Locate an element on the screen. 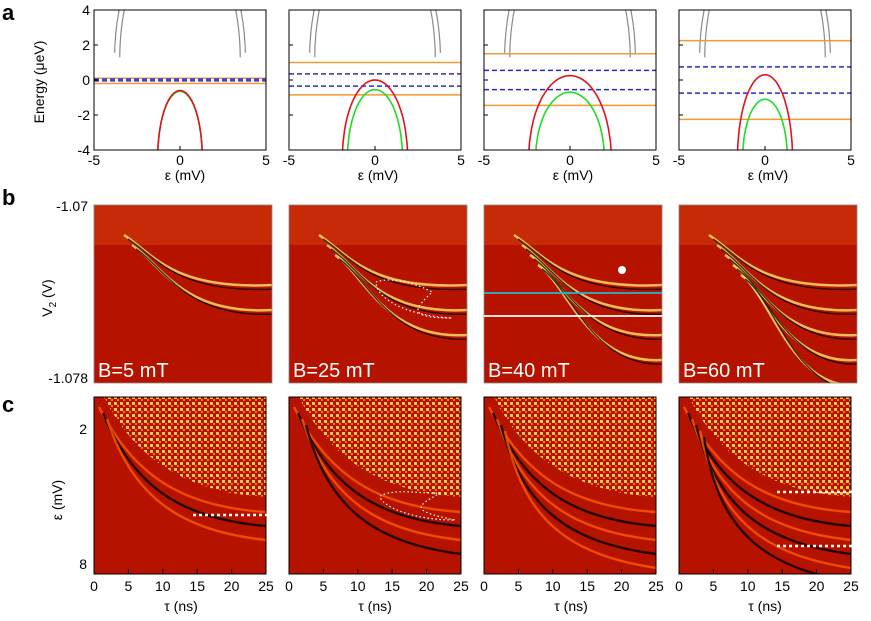 Image resolution: width=871 pixels, height=621 pixels. measured-map-3: B=40 mT is located at coordinates (573, 294).